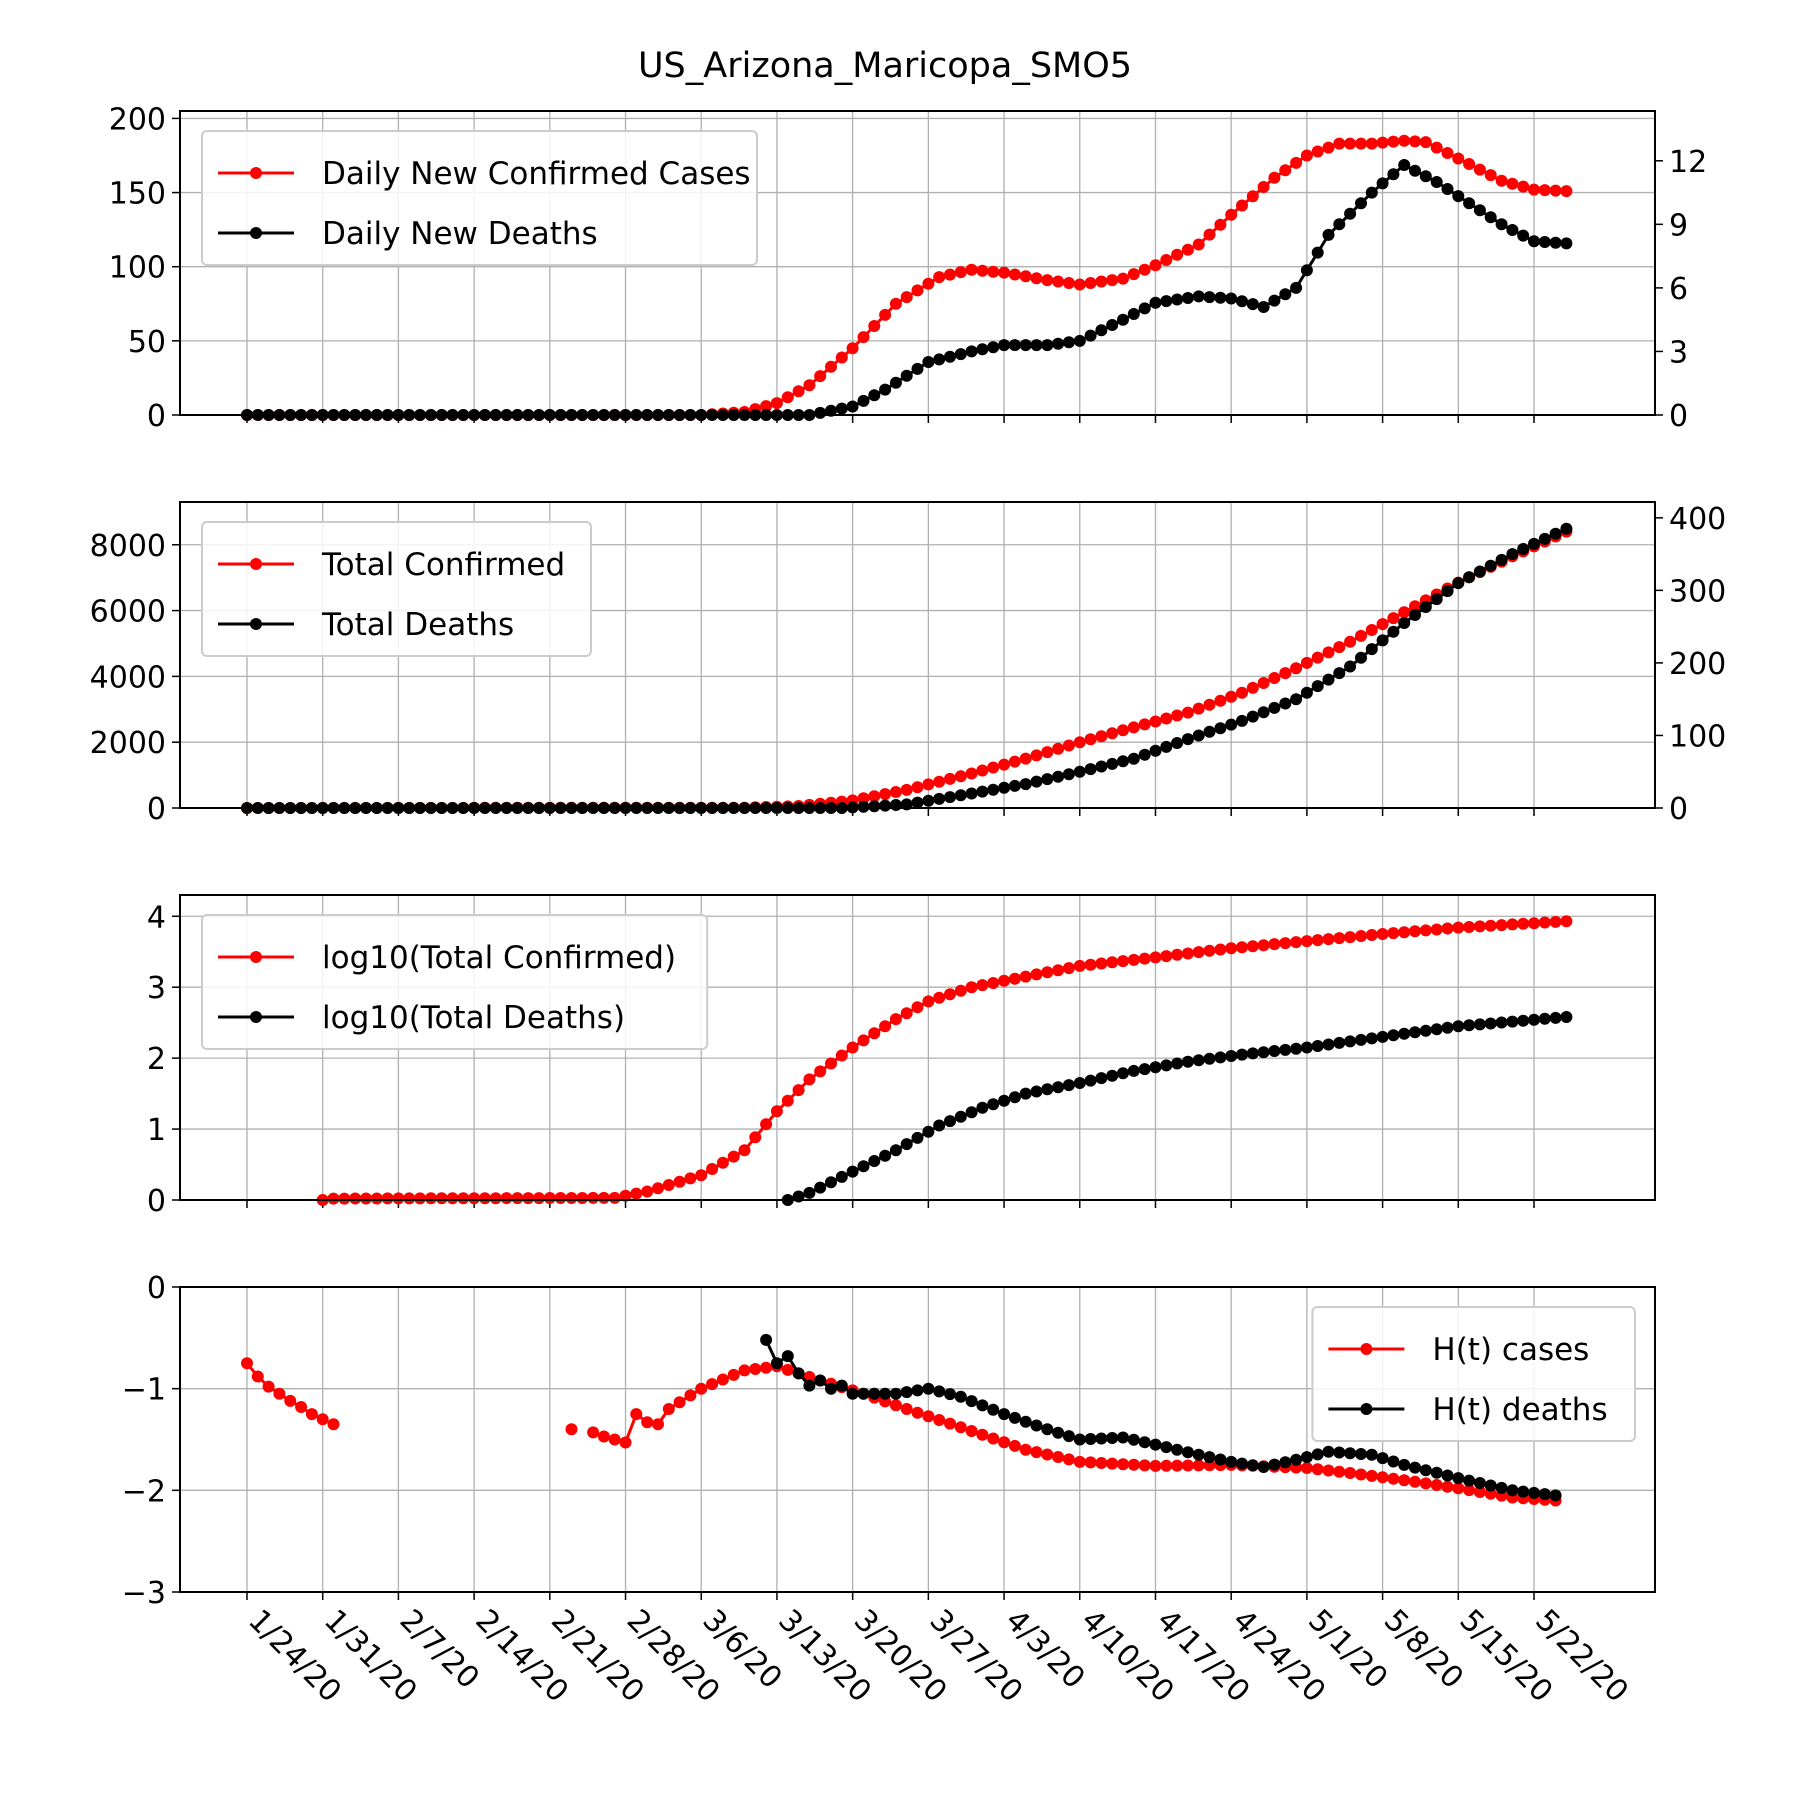 The image size is (1800, 1800). What do you see at coordinates (1678, 809) in the screenshot?
I see `y2-tick-label: 0` at bounding box center [1678, 809].